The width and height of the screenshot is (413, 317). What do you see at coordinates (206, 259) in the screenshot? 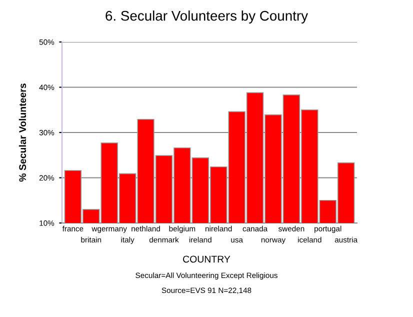
I see `x-axis-title: COUNTRY` at bounding box center [206, 259].